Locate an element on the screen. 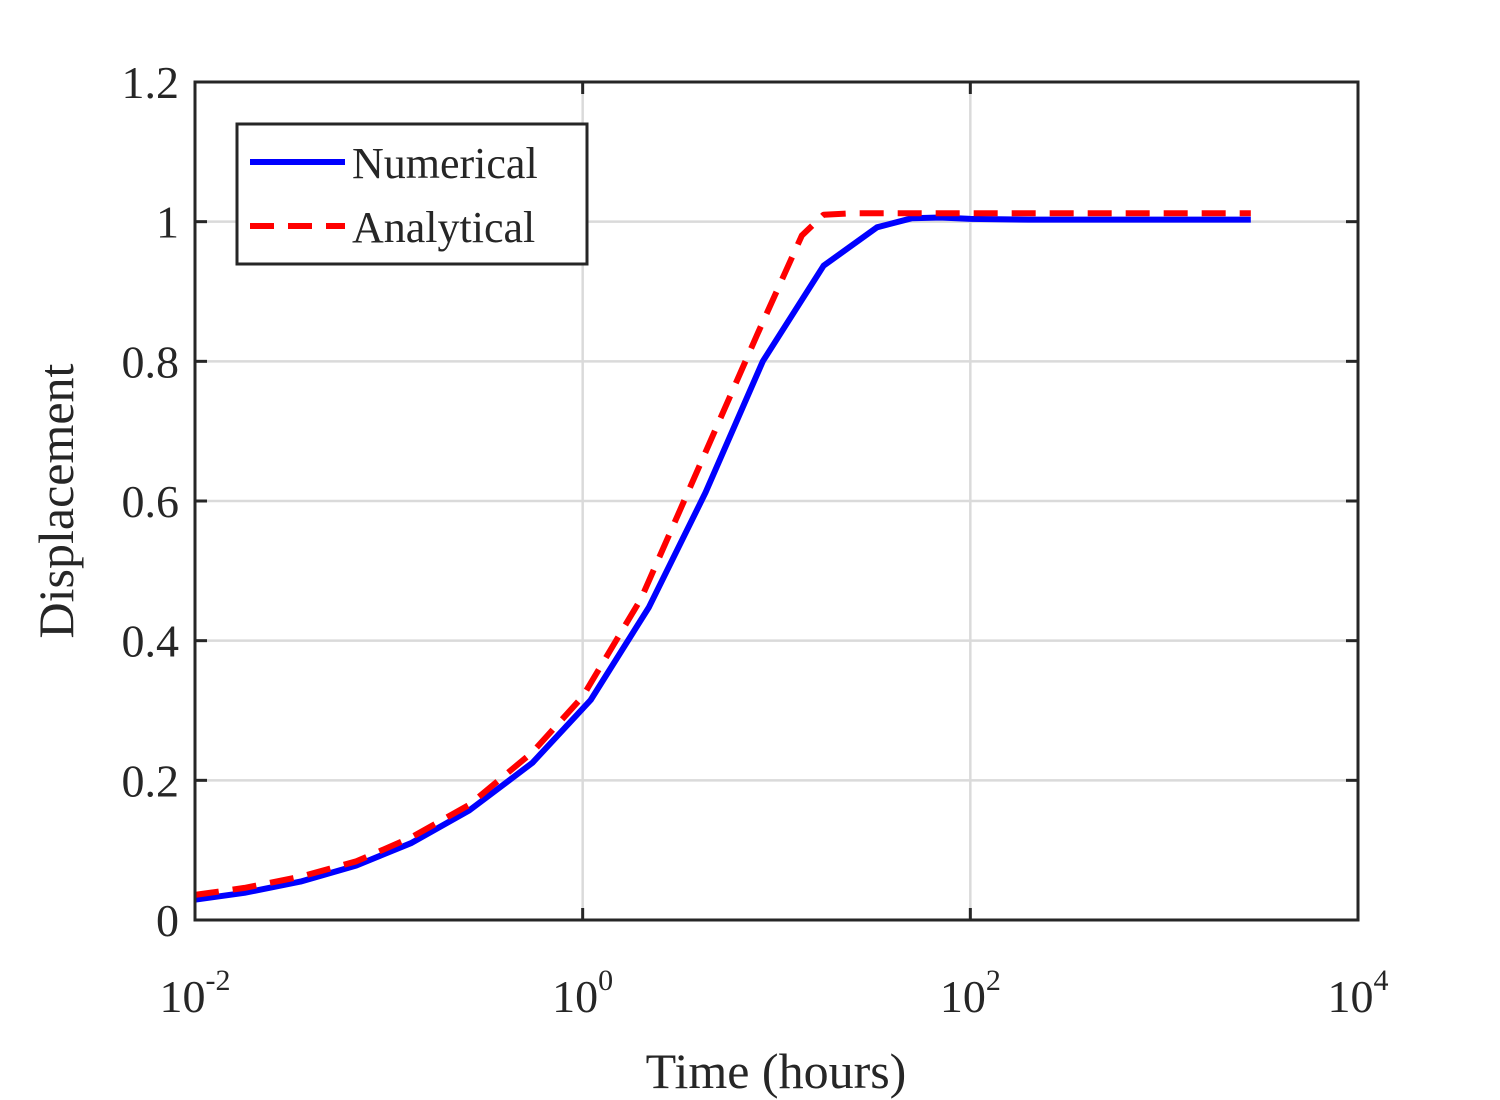 The width and height of the screenshot is (1500, 1100). y-tick-label: 0.6 is located at coordinates (151, 501).